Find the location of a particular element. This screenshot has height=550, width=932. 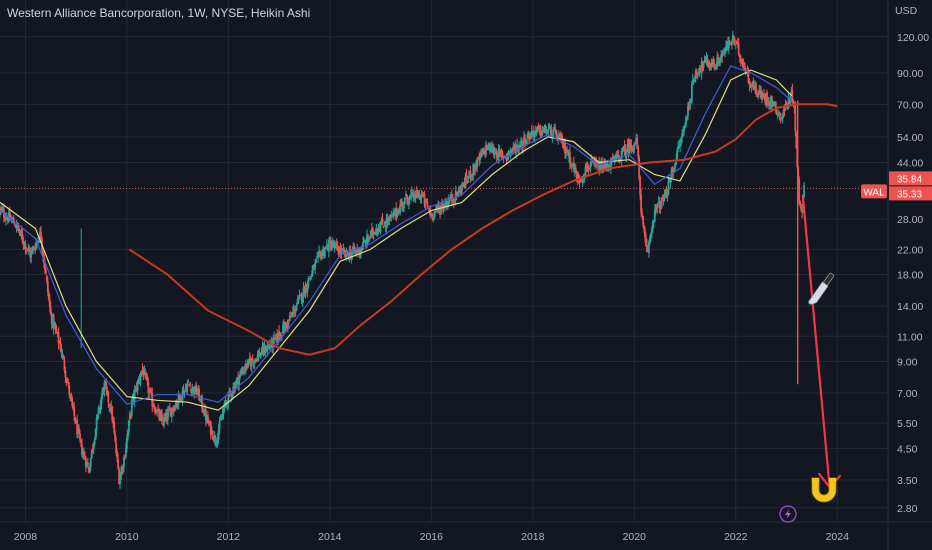

lightning-icon is located at coordinates (788, 514).